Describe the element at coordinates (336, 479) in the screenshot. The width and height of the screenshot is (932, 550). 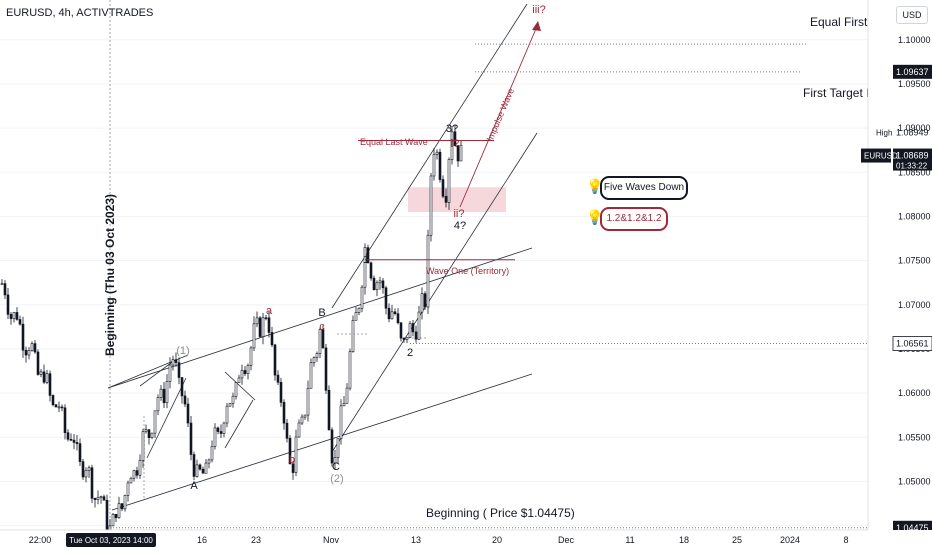
I see `wave-label: (2)` at that location.